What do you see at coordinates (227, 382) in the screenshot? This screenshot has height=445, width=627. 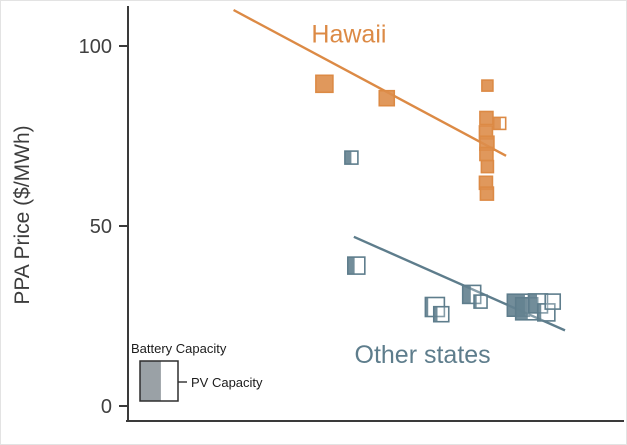 I see `legend-pv-label: PV Capacity` at bounding box center [227, 382].